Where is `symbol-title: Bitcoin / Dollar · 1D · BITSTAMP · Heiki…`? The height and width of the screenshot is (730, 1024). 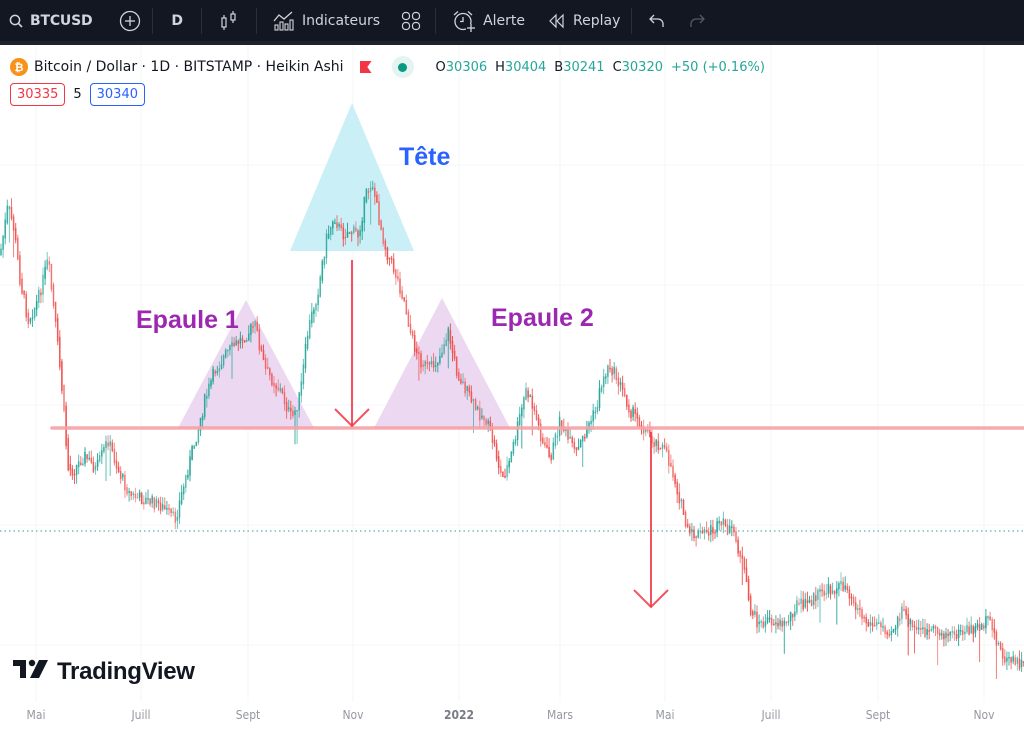
symbol-title: Bitcoin / Dollar · 1D · BITSTAMP · Heiki… is located at coordinates (189, 67).